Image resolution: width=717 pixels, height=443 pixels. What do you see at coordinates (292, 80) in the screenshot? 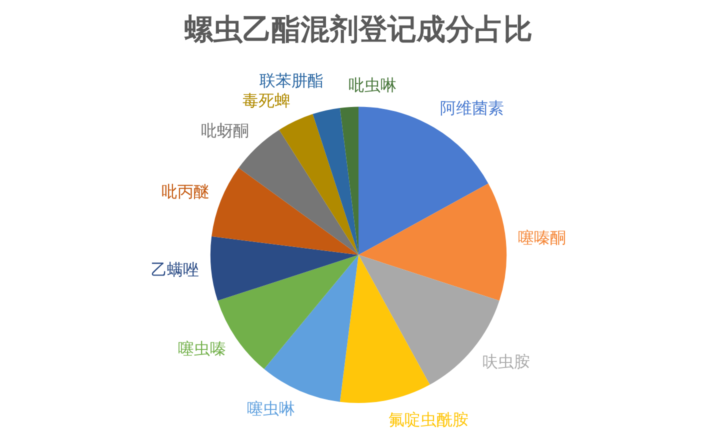
I see `slice-label: 联苯肼酯` at bounding box center [292, 80].